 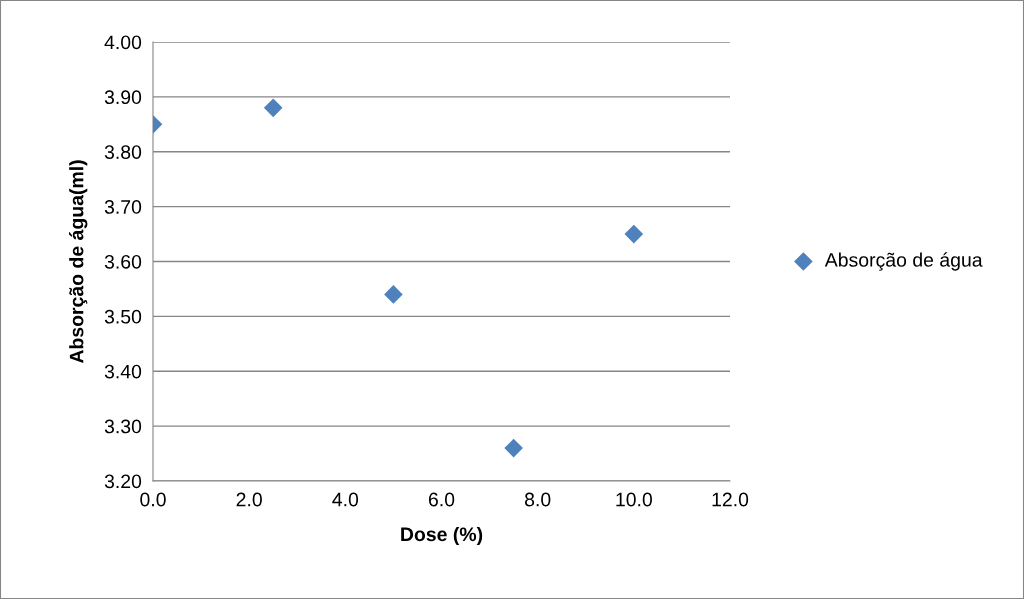 What do you see at coordinates (123, 207) in the screenshot?
I see `y-tick-label: 3.70` at bounding box center [123, 207].